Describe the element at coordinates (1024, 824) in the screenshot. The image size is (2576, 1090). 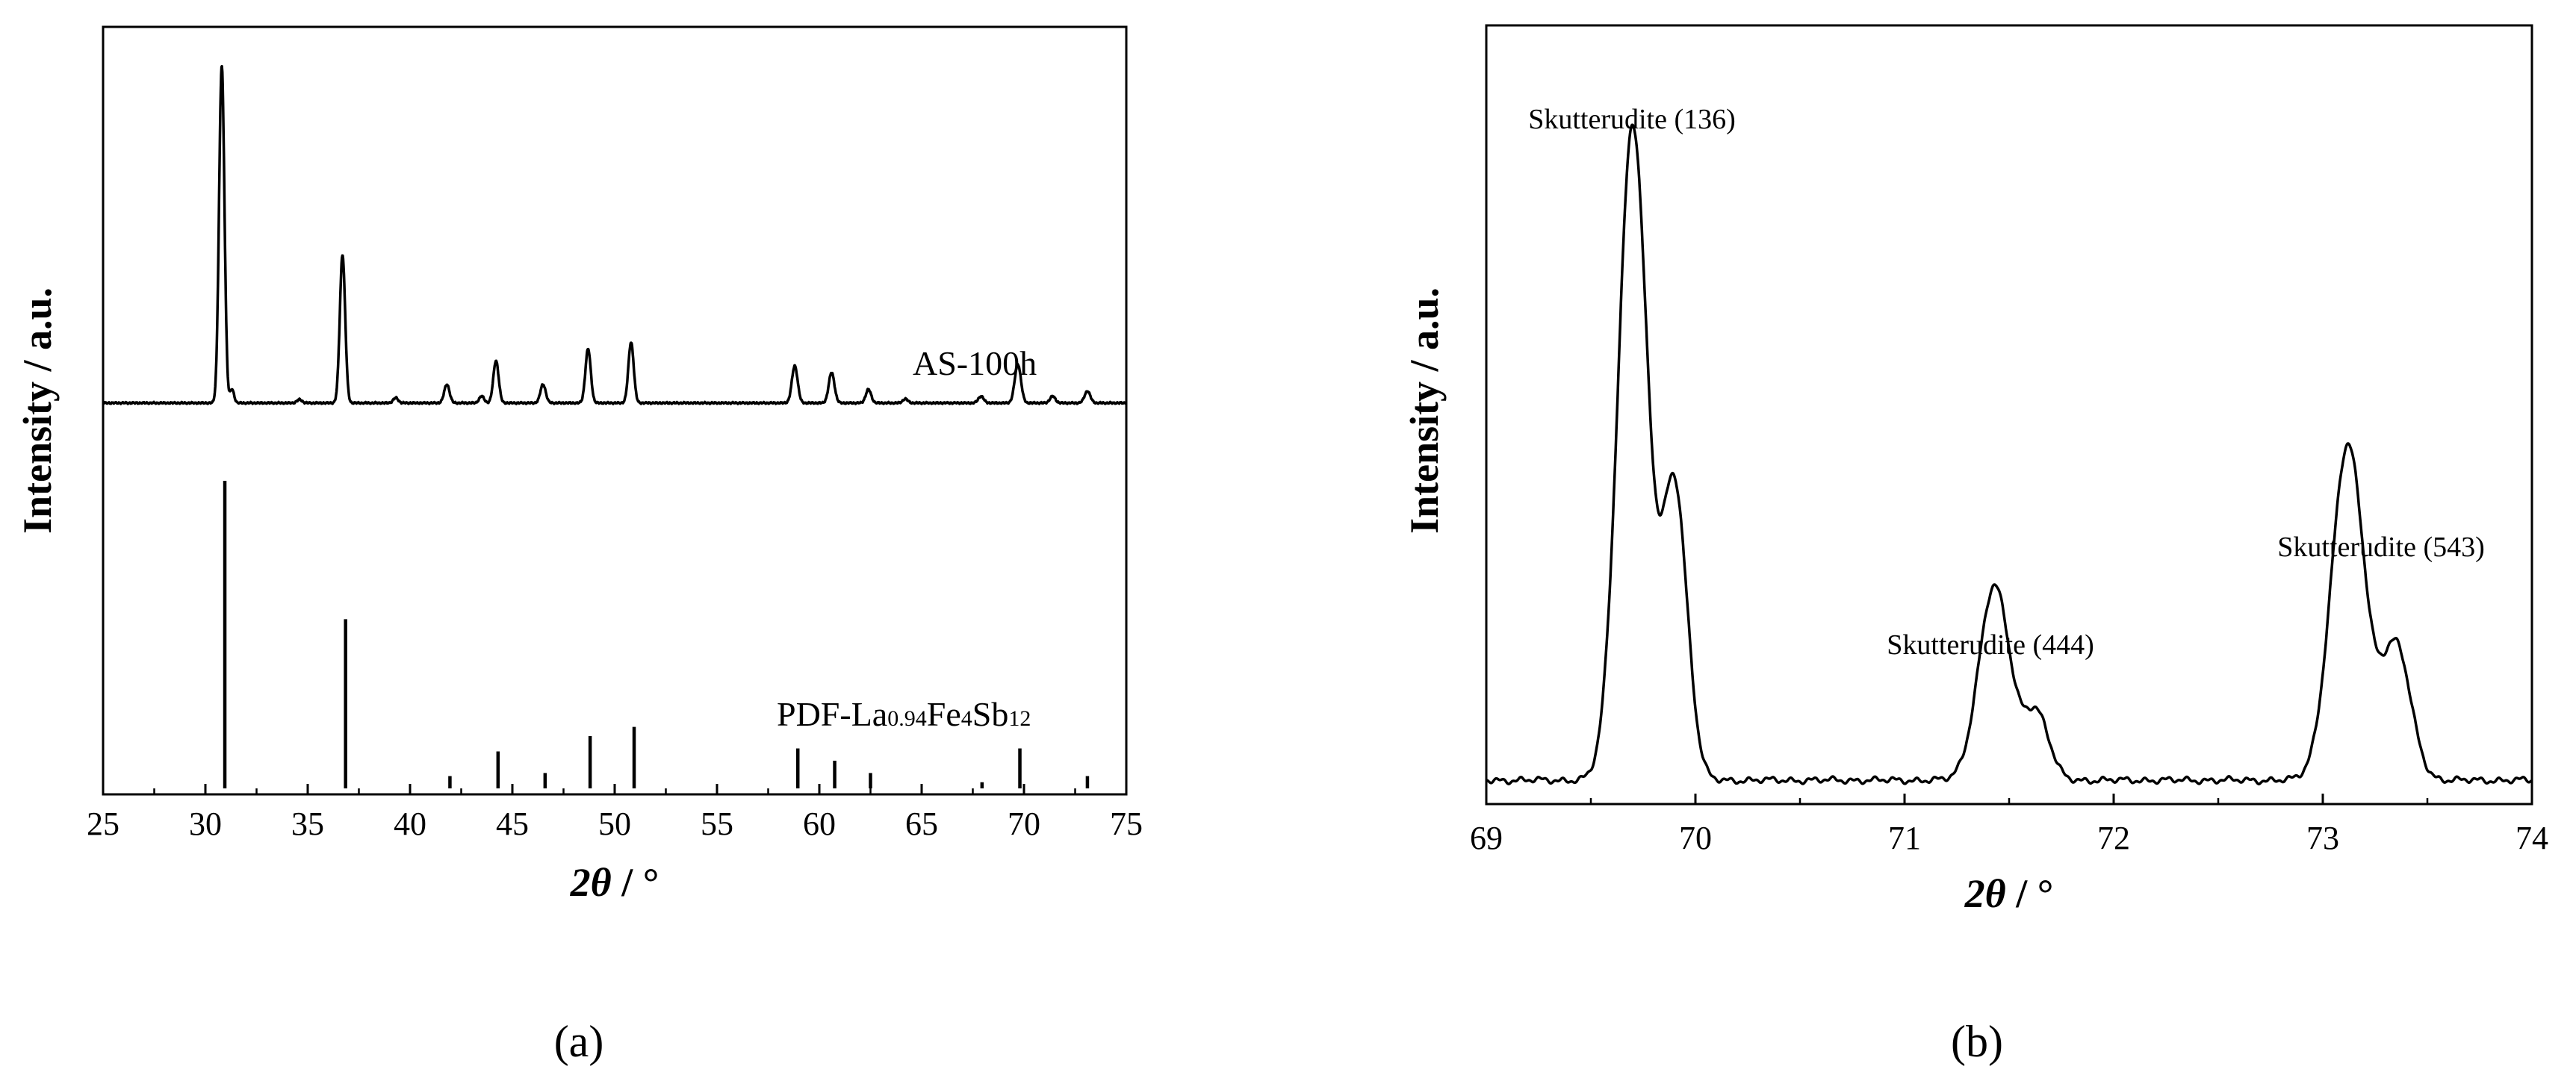
I see `panel-a-x-tick-label: 70` at that location.